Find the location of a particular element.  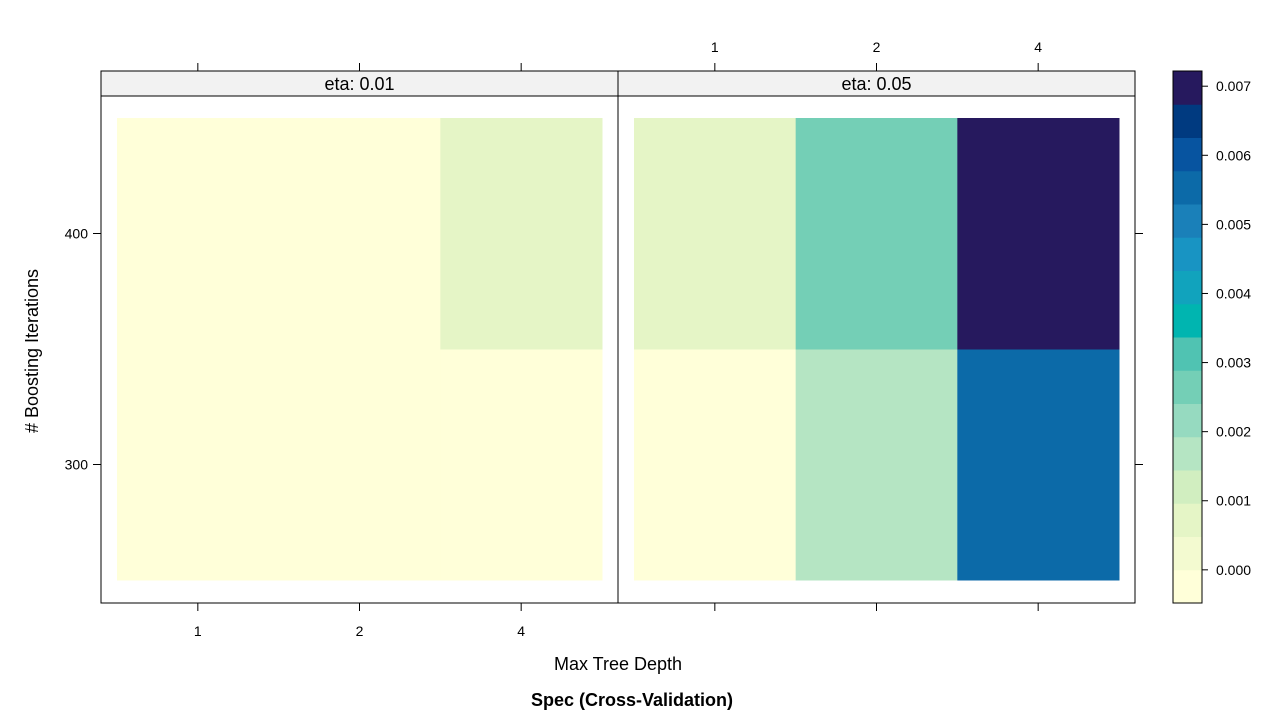

y-tick-label: 300 is located at coordinates (77, 465).